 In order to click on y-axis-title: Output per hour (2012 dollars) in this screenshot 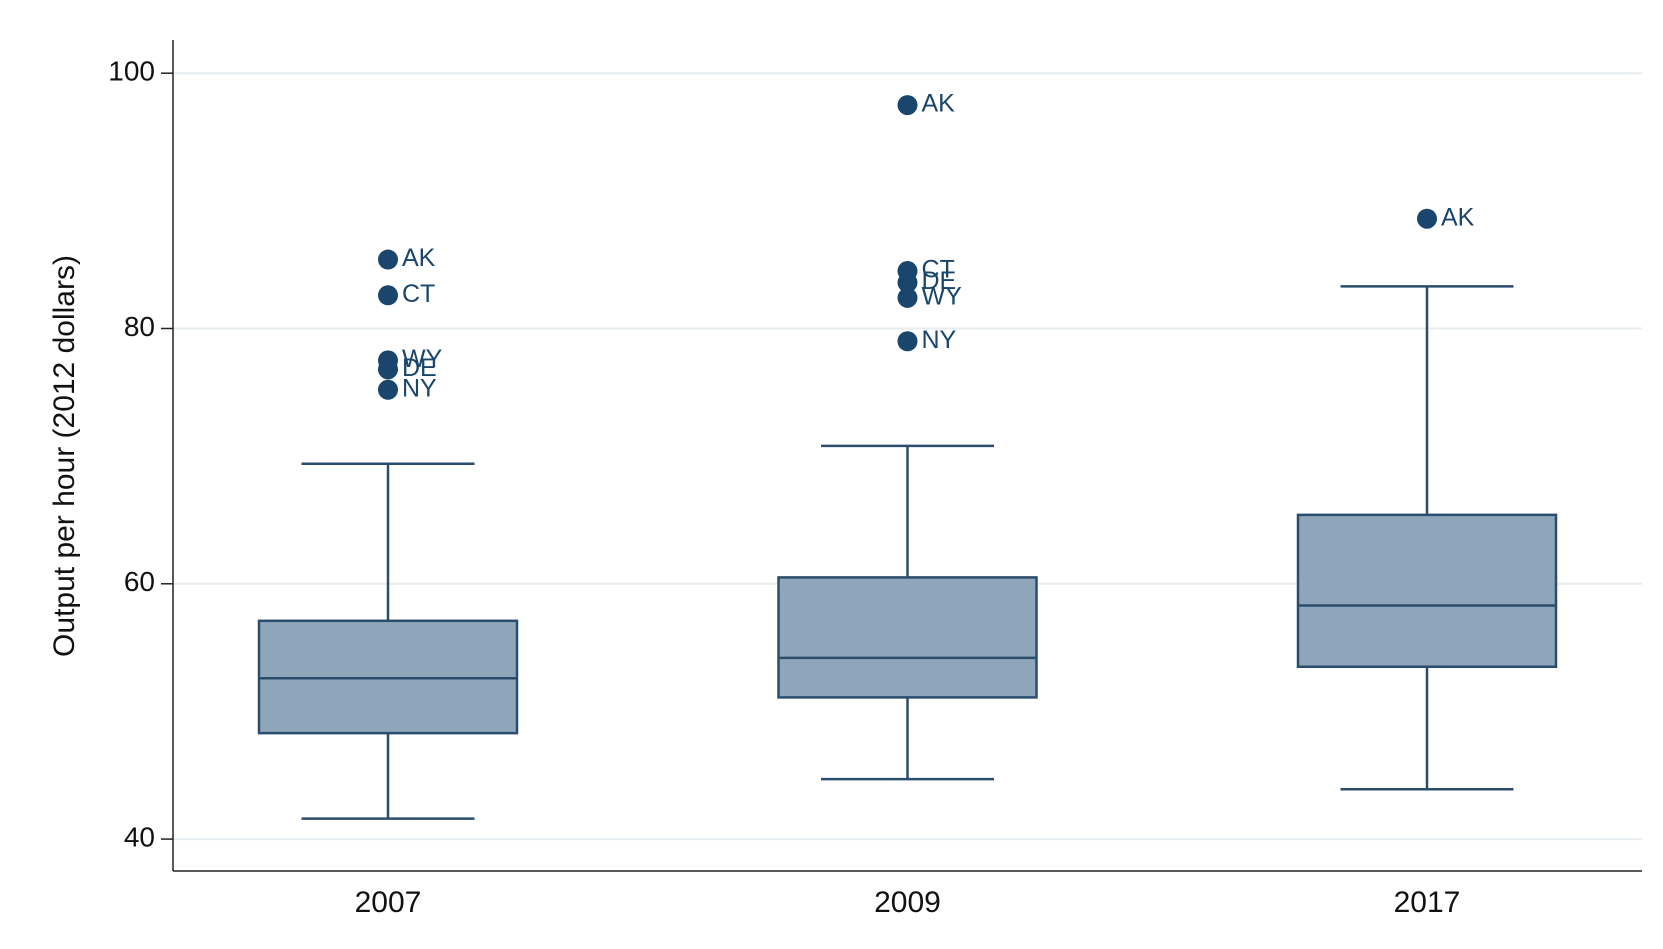, I will do `click(64, 456)`.